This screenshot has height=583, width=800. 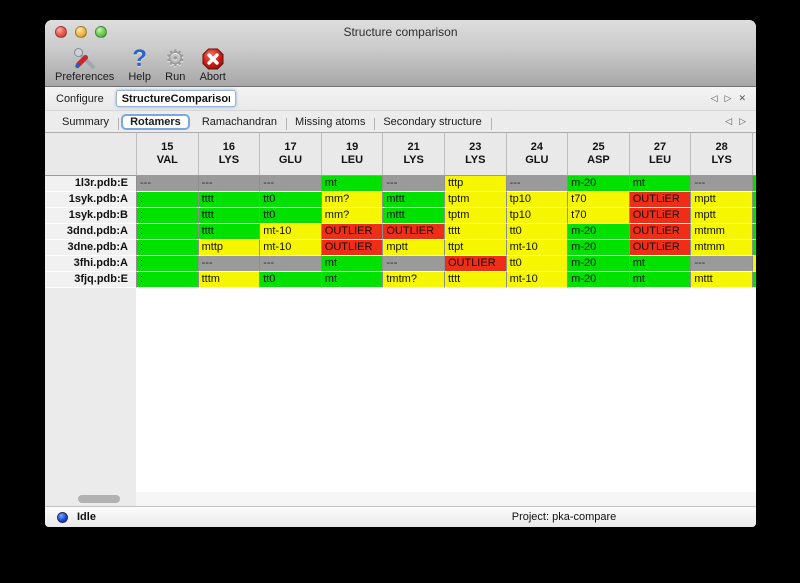 What do you see at coordinates (729, 121) in the screenshot?
I see `scroll-tabs-left-icon: ◁` at bounding box center [729, 121].